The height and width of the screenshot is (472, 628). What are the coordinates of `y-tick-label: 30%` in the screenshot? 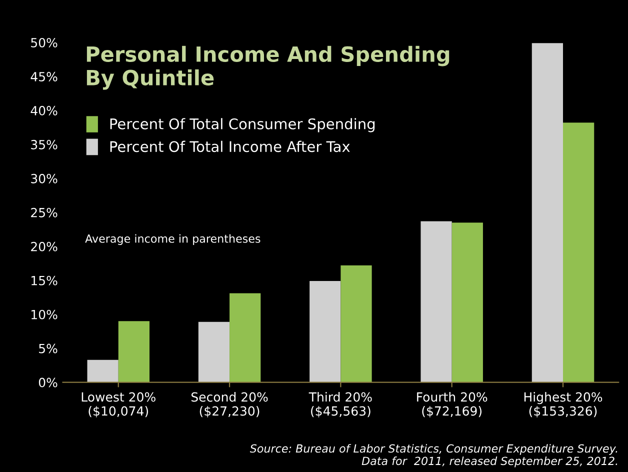 It's located at (44, 179).